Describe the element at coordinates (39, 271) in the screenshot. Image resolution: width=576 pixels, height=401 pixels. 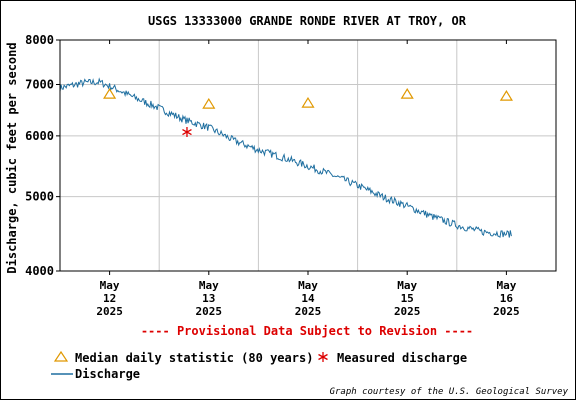
I see `y-tick-label: 4000` at that location.